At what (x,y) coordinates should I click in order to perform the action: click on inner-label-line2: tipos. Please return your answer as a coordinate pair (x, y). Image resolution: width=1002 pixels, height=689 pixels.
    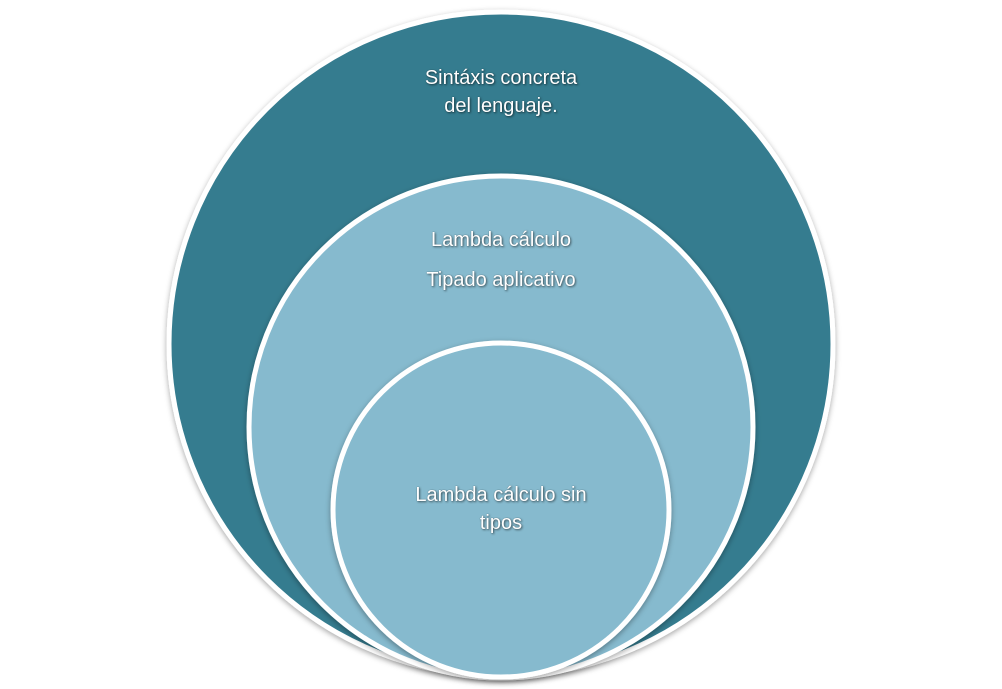
    Looking at the image, I should click on (501, 523).